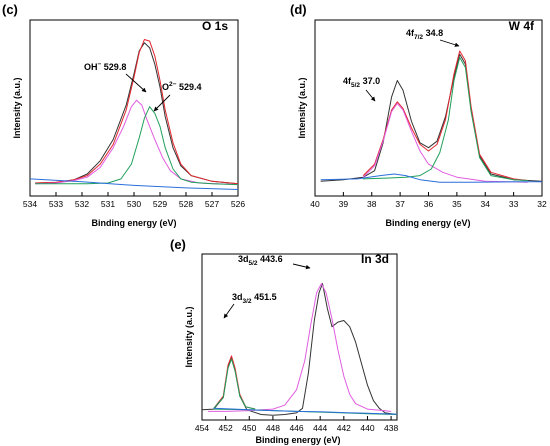 The height and width of the screenshot is (446, 550). What do you see at coordinates (457, 204) in the screenshot?
I see `panel-d-x-tick-label: 35` at bounding box center [457, 204].